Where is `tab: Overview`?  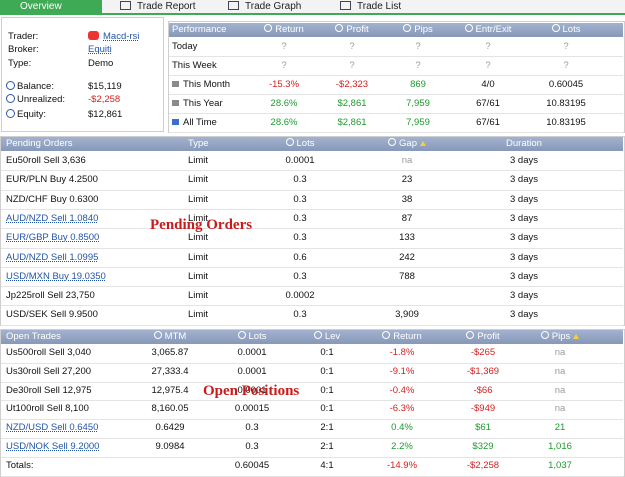
tab: Overview is located at coordinates (51, 6).